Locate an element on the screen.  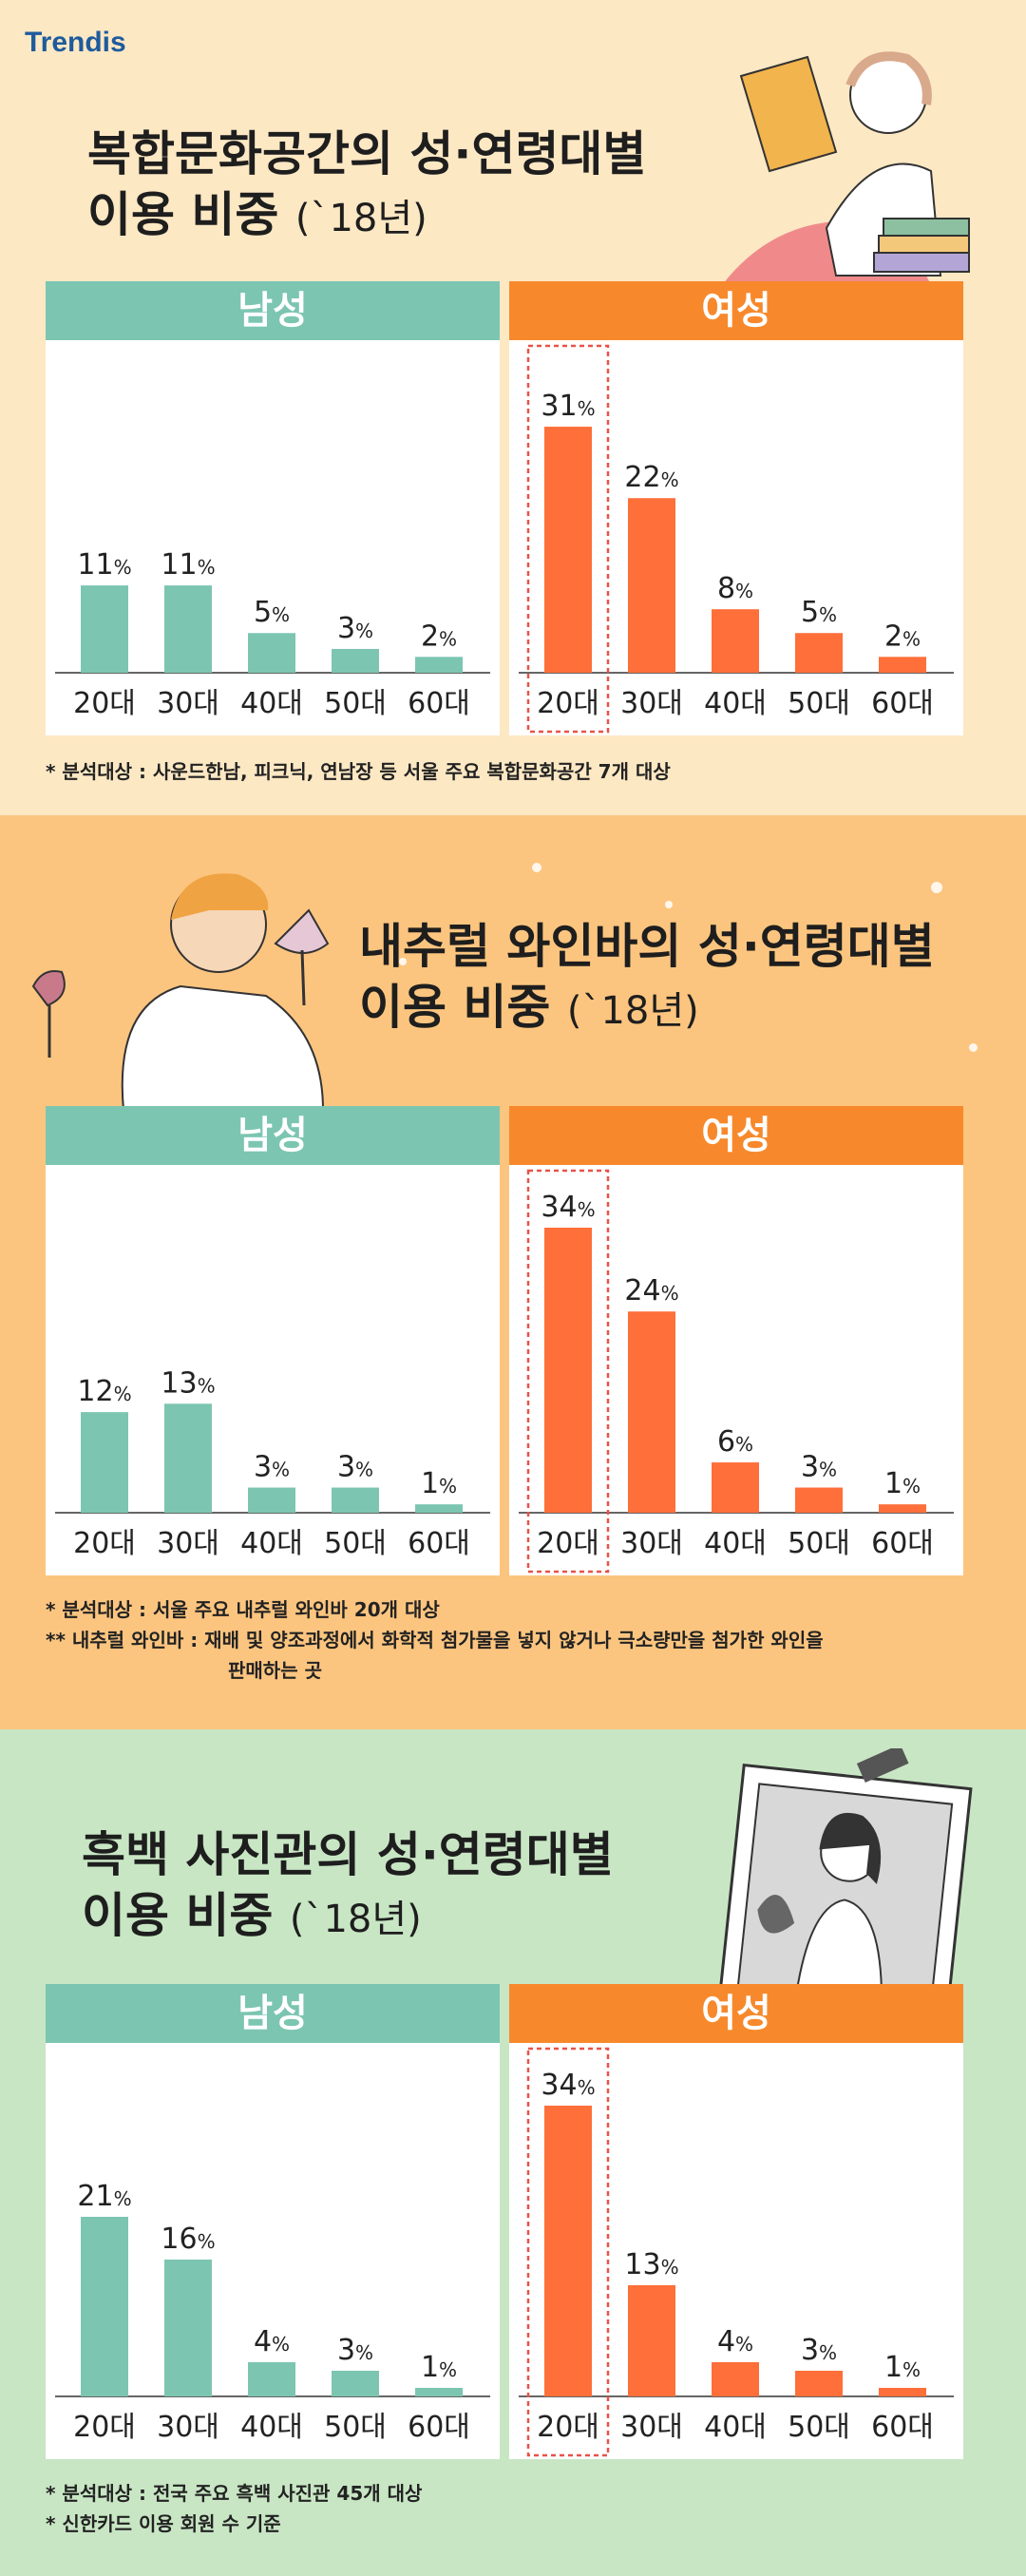
trendis-logo: Trendis is located at coordinates (75, 42).